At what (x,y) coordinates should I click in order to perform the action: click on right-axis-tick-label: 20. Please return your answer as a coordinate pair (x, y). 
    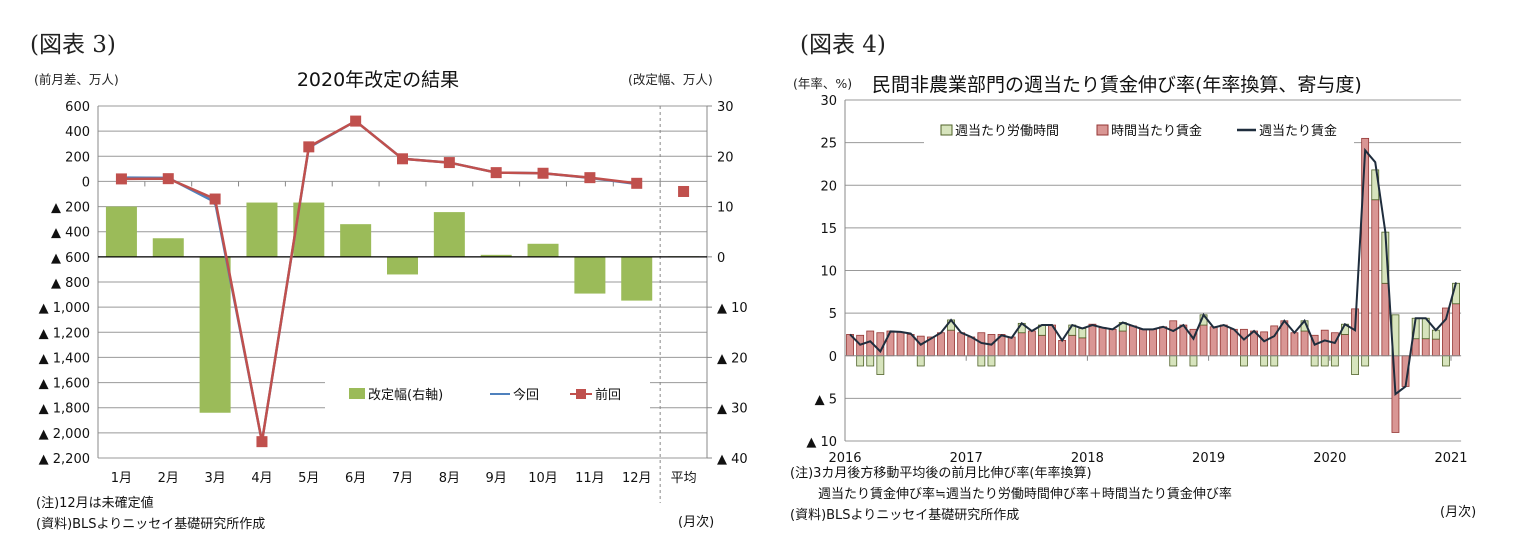
    Looking at the image, I should click on (725, 157).